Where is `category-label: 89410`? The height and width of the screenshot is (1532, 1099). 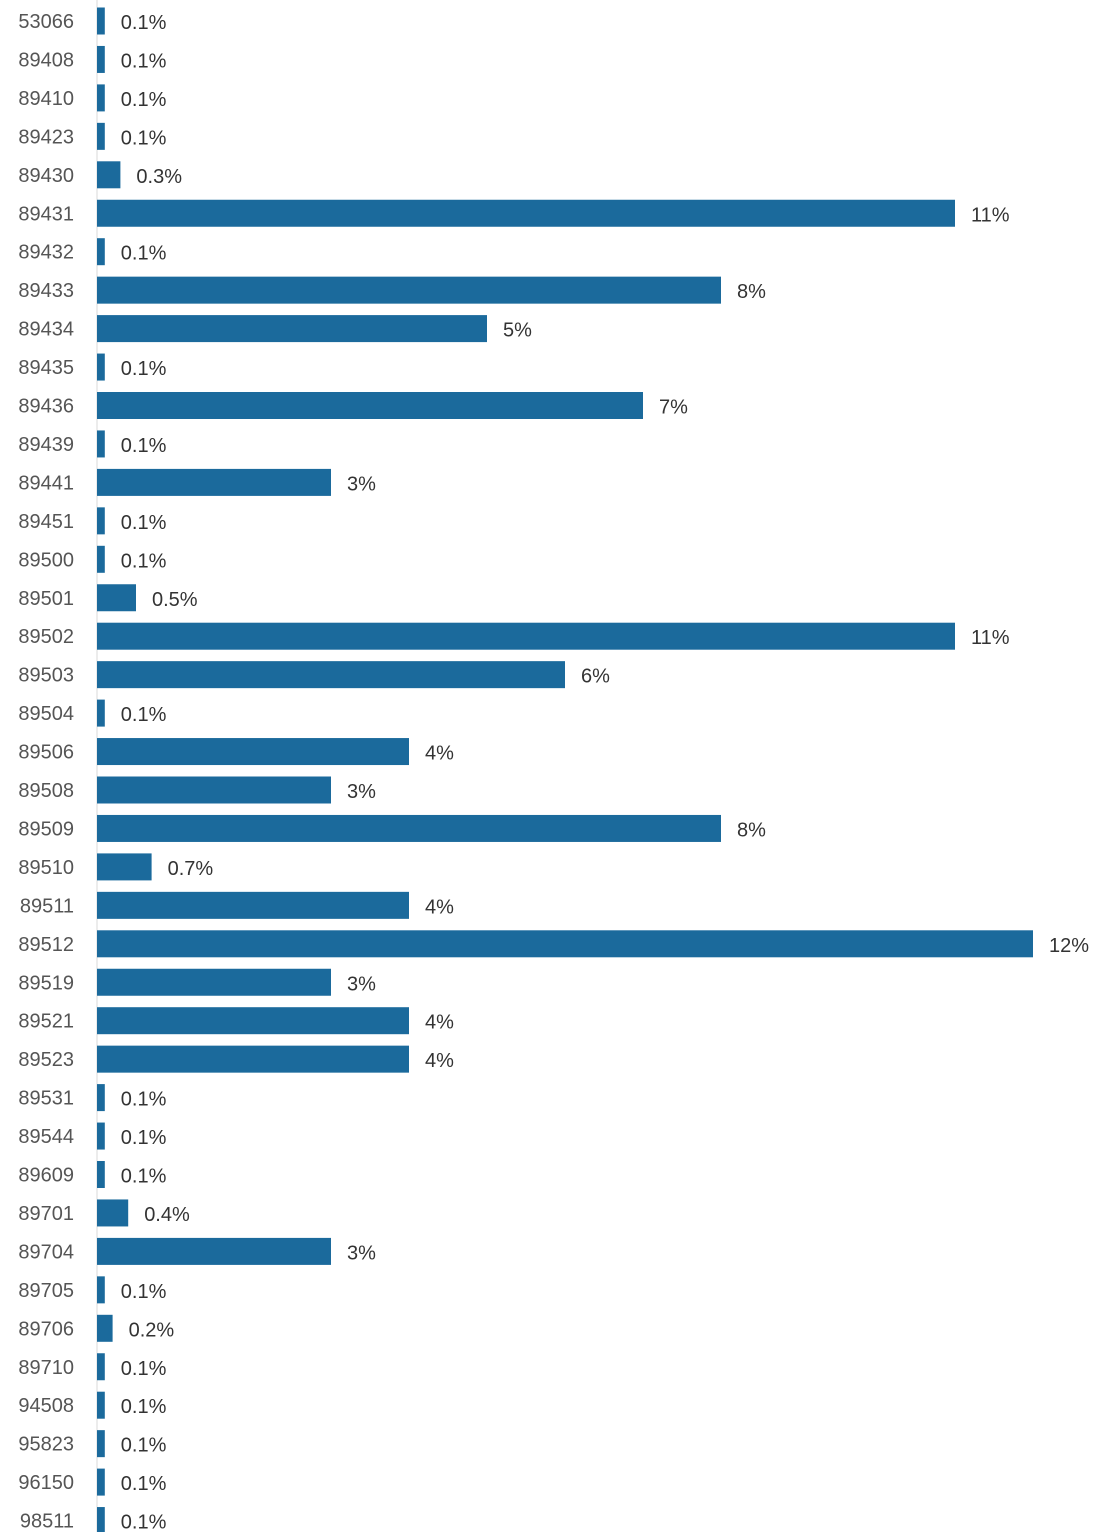
category-label: 89410 is located at coordinates (46, 99).